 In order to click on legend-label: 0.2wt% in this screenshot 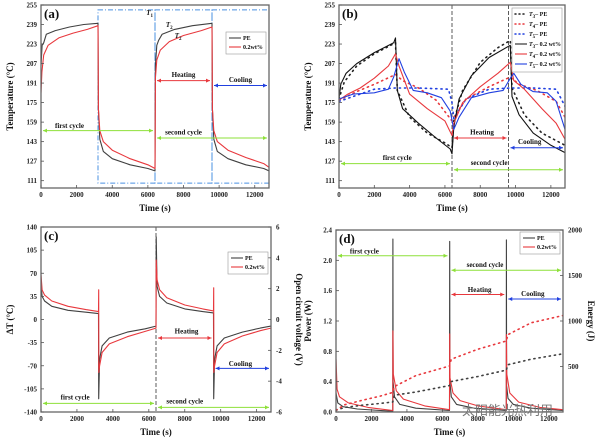, I will do `click(253, 48)`.